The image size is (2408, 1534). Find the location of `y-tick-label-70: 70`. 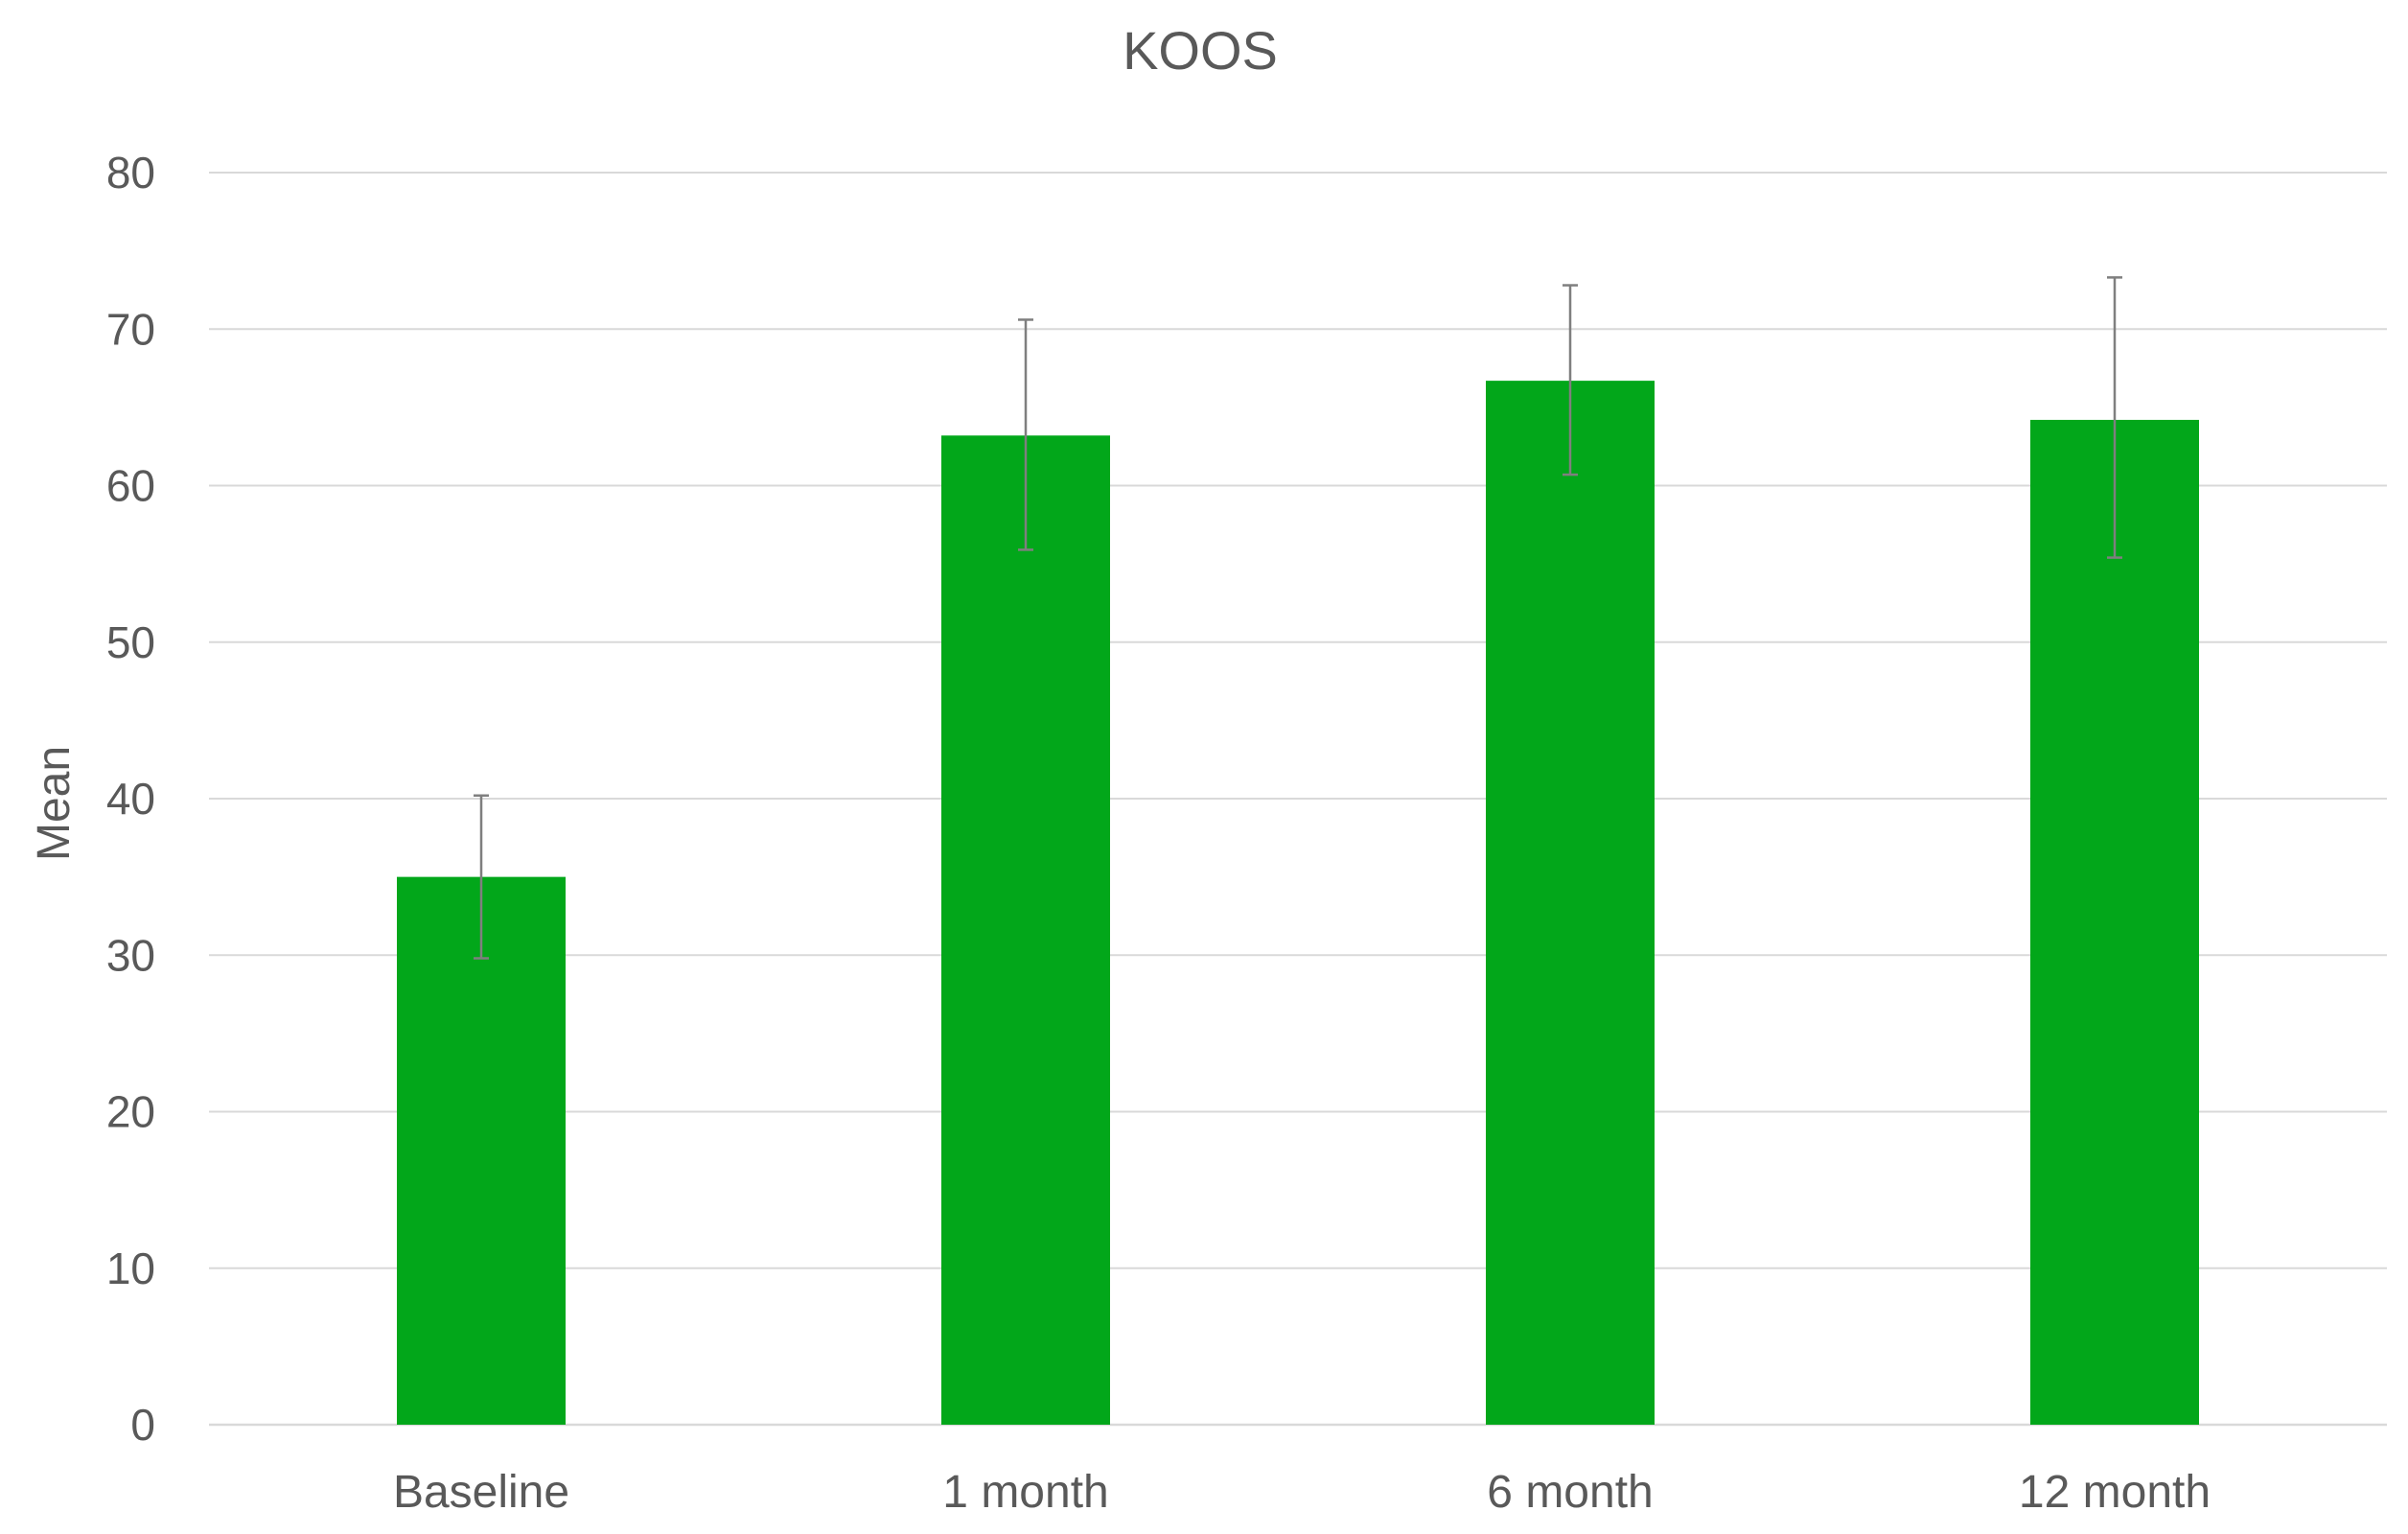

y-tick-label-70: 70 is located at coordinates (130, 329).